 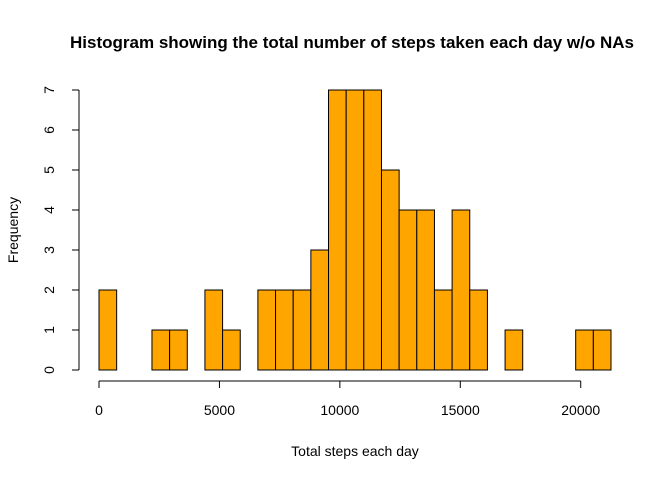 What do you see at coordinates (347, 399) in the screenshot?
I see `x-axis: 0 5000 10000 15000 20000` at bounding box center [347, 399].